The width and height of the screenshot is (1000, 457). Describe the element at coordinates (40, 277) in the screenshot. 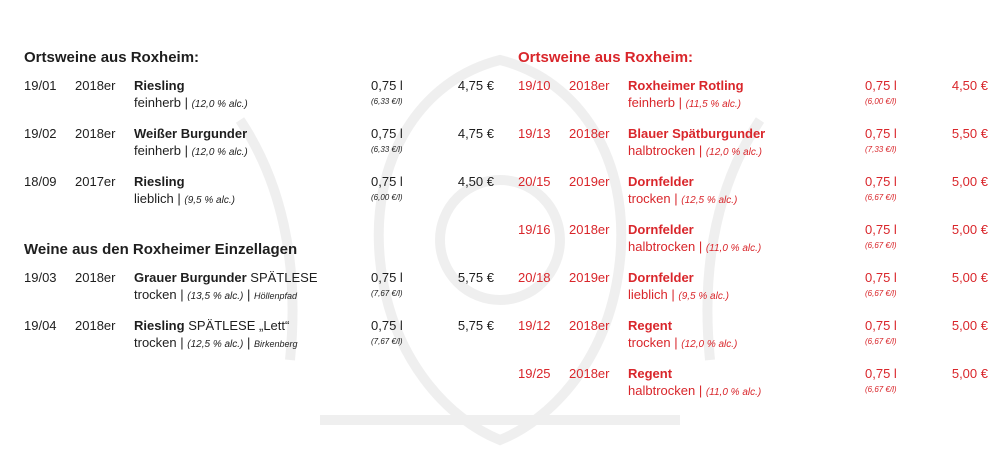

I see `article-number: 19/03` at that location.